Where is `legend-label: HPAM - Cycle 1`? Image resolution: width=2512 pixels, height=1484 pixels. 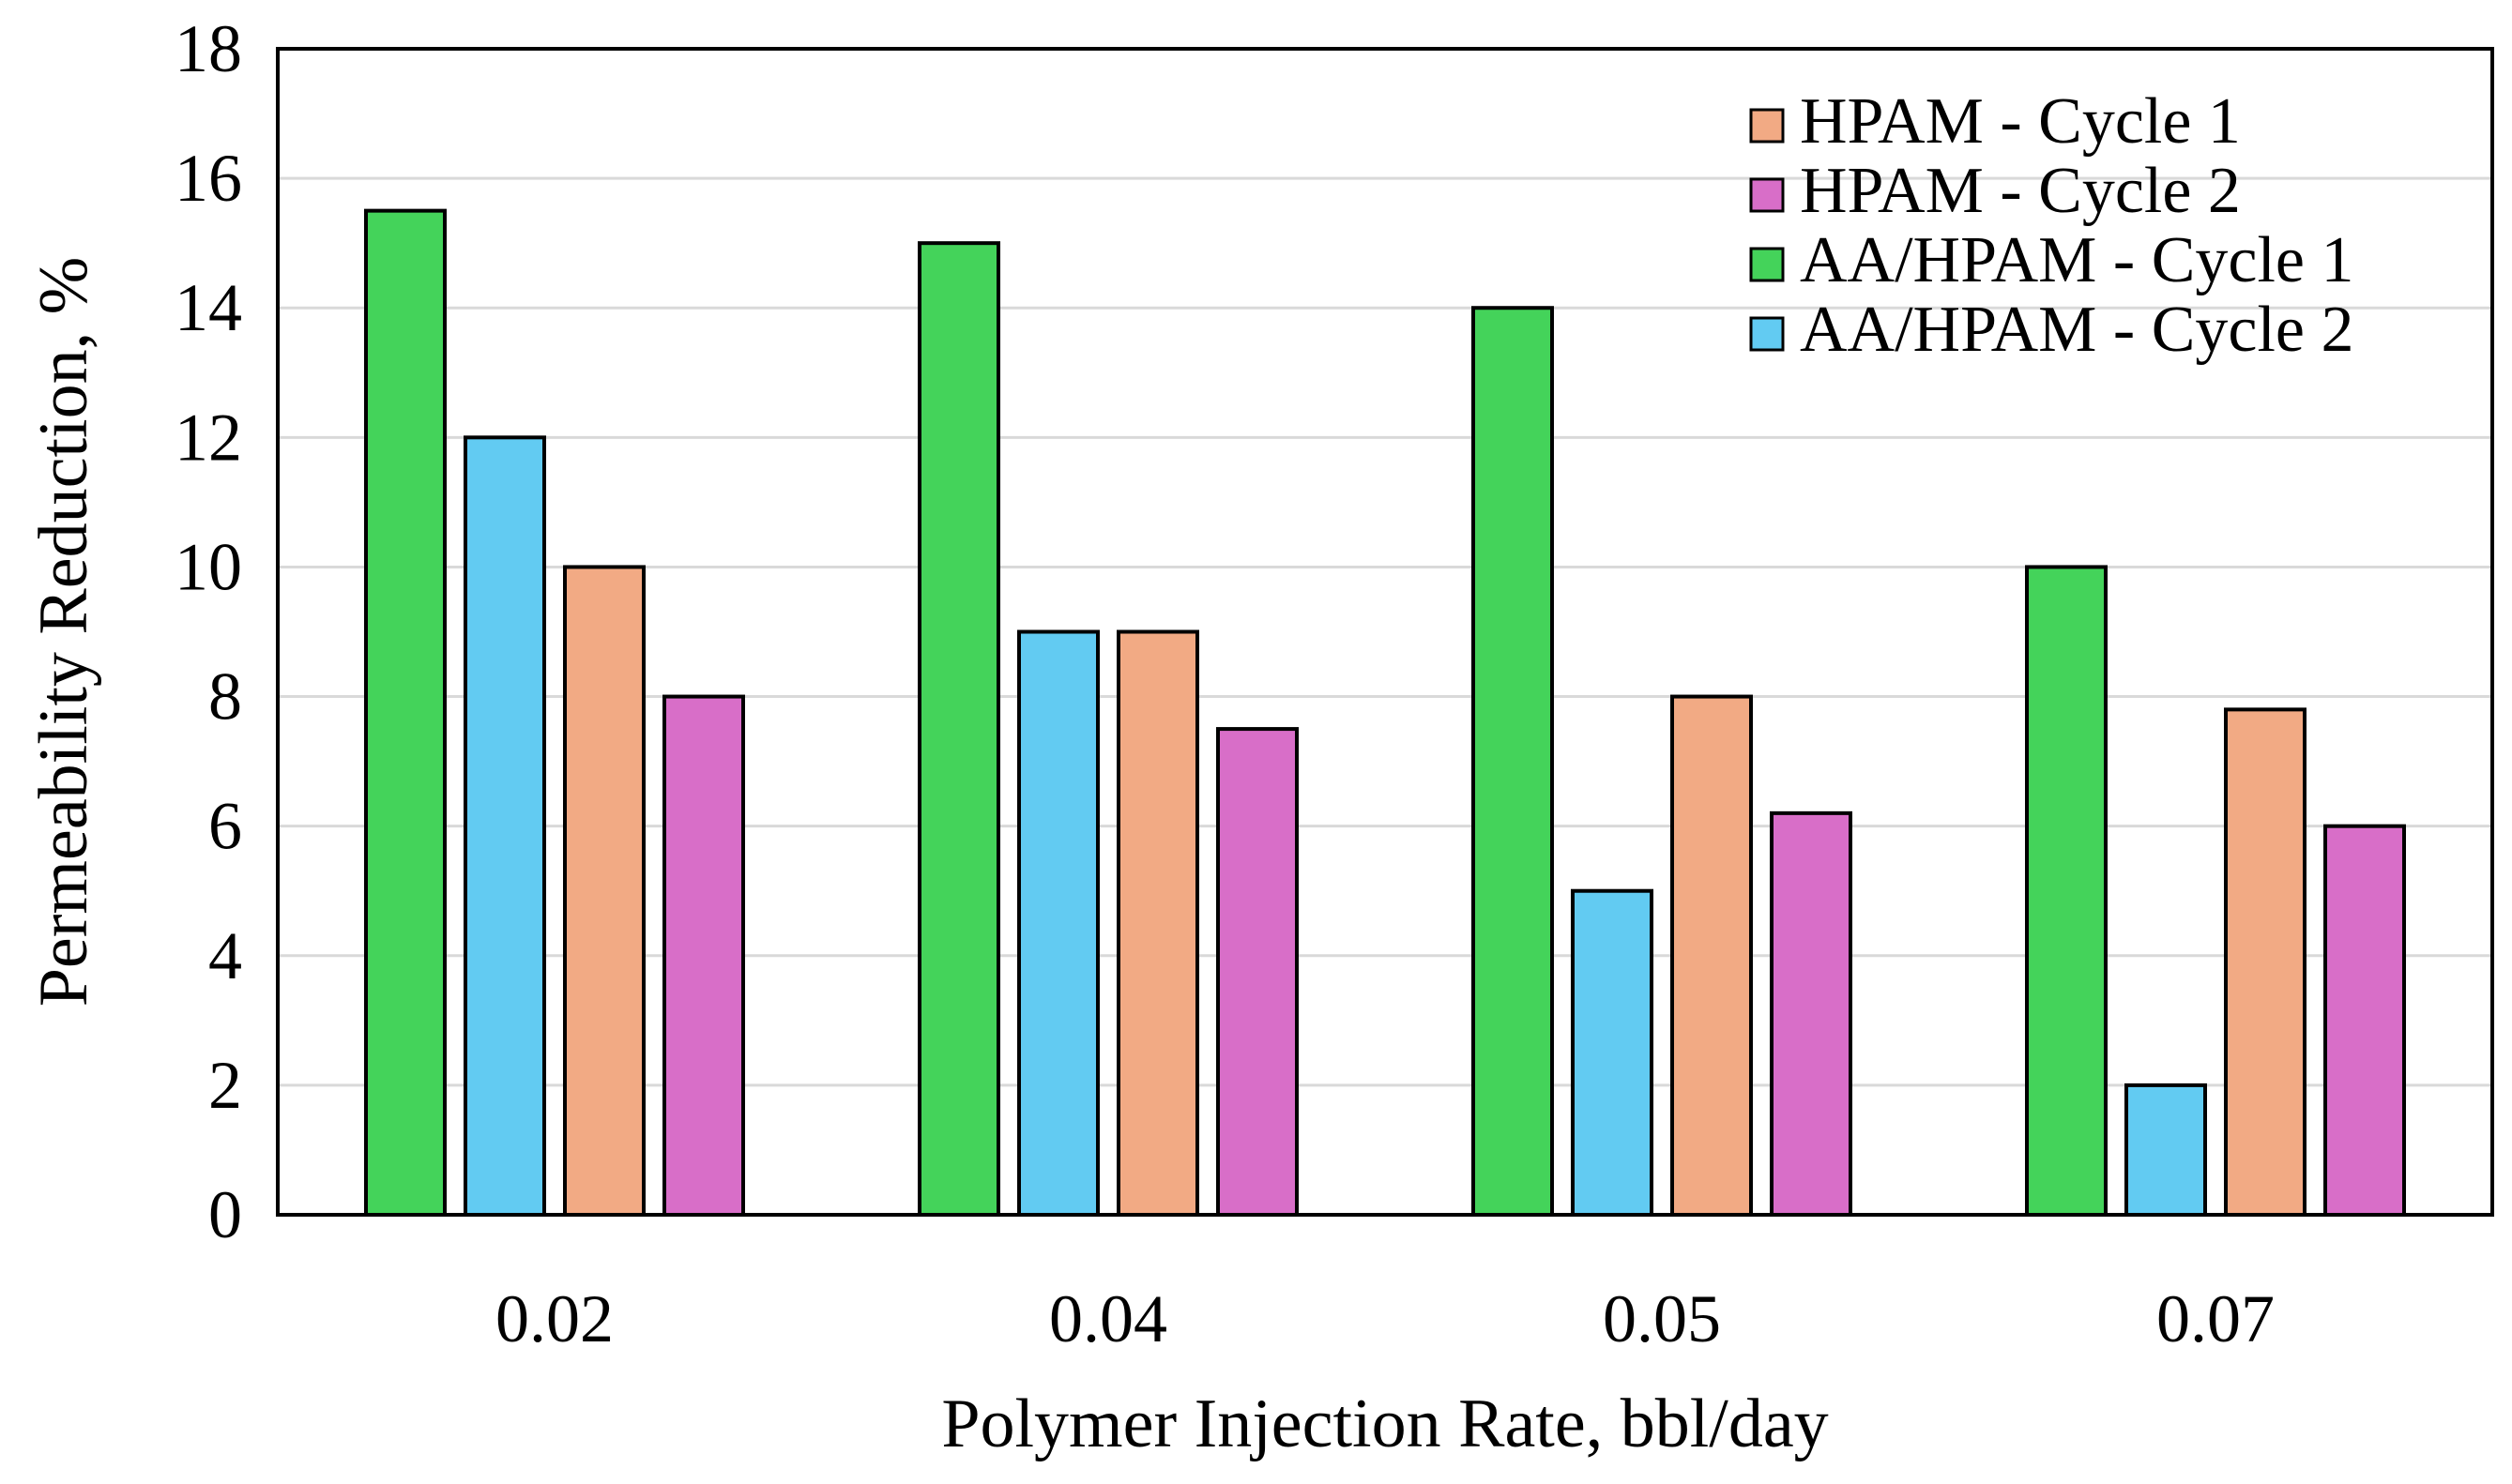 legend-label: HPAM - Cycle 1 is located at coordinates (2021, 122).